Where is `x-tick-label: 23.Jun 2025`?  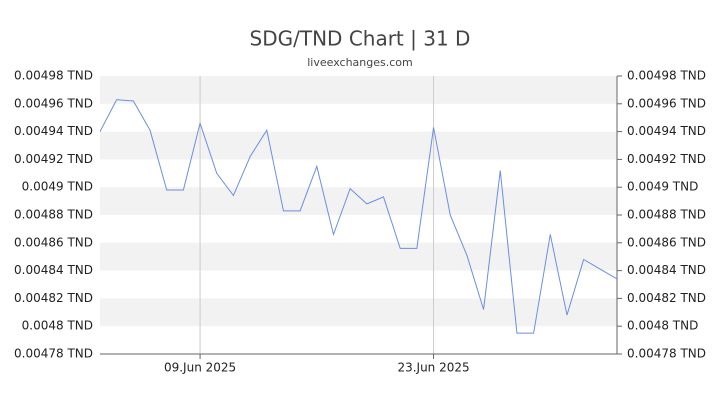
x-tick-label: 23.Jun 2025 is located at coordinates (433, 368).